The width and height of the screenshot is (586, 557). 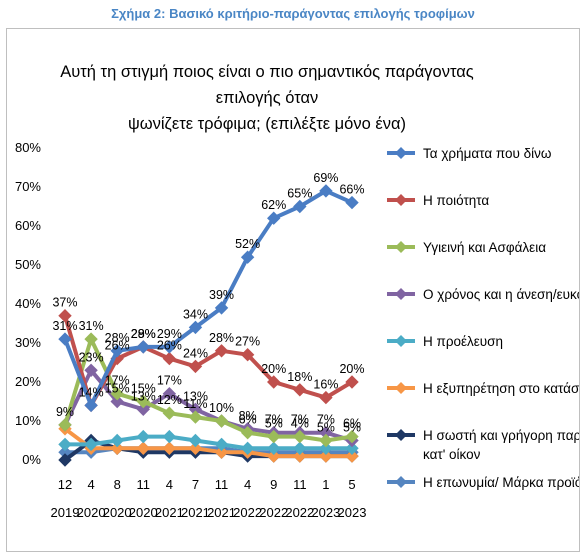 What do you see at coordinates (352, 512) in the screenshot?
I see `x-tick-year: 2023` at bounding box center [352, 512].